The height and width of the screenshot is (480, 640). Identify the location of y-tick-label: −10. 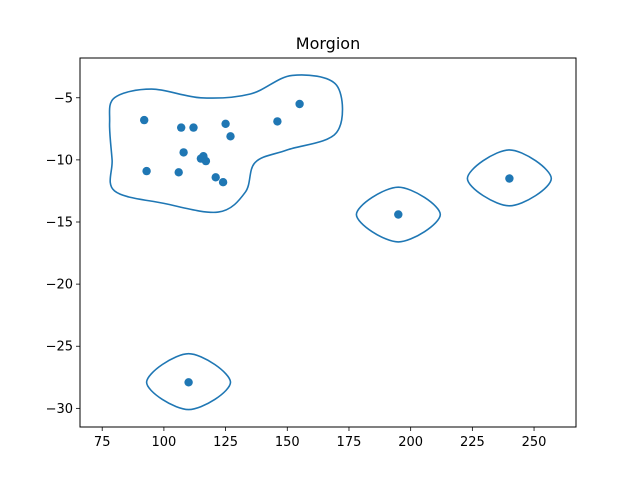
(59, 160).